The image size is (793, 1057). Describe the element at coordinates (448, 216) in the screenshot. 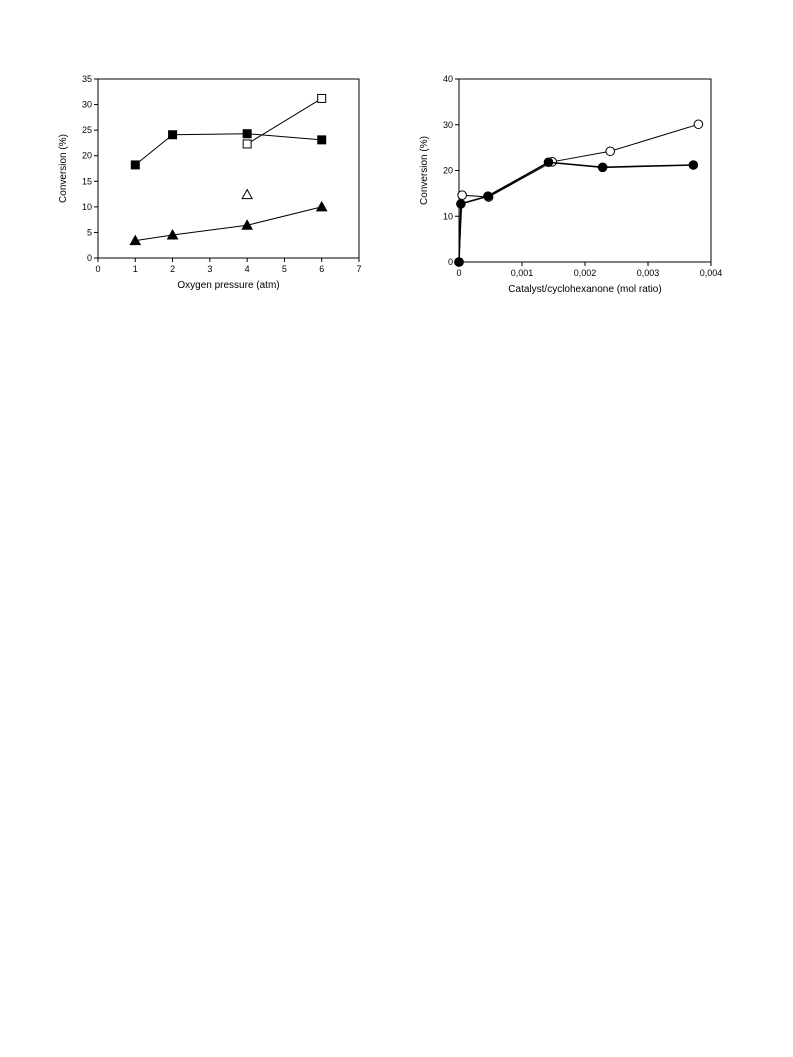

I see `chart2-y-tick-label: 10` at that location.